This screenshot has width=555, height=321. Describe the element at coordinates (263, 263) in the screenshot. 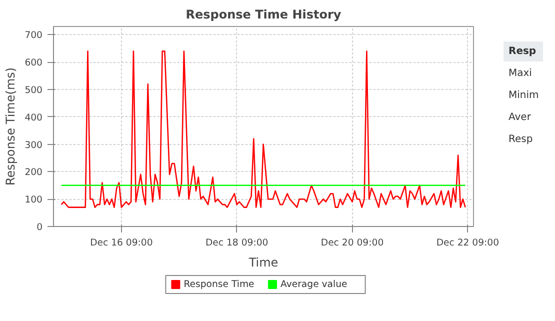

I see `x-axis-title: Time` at that location.